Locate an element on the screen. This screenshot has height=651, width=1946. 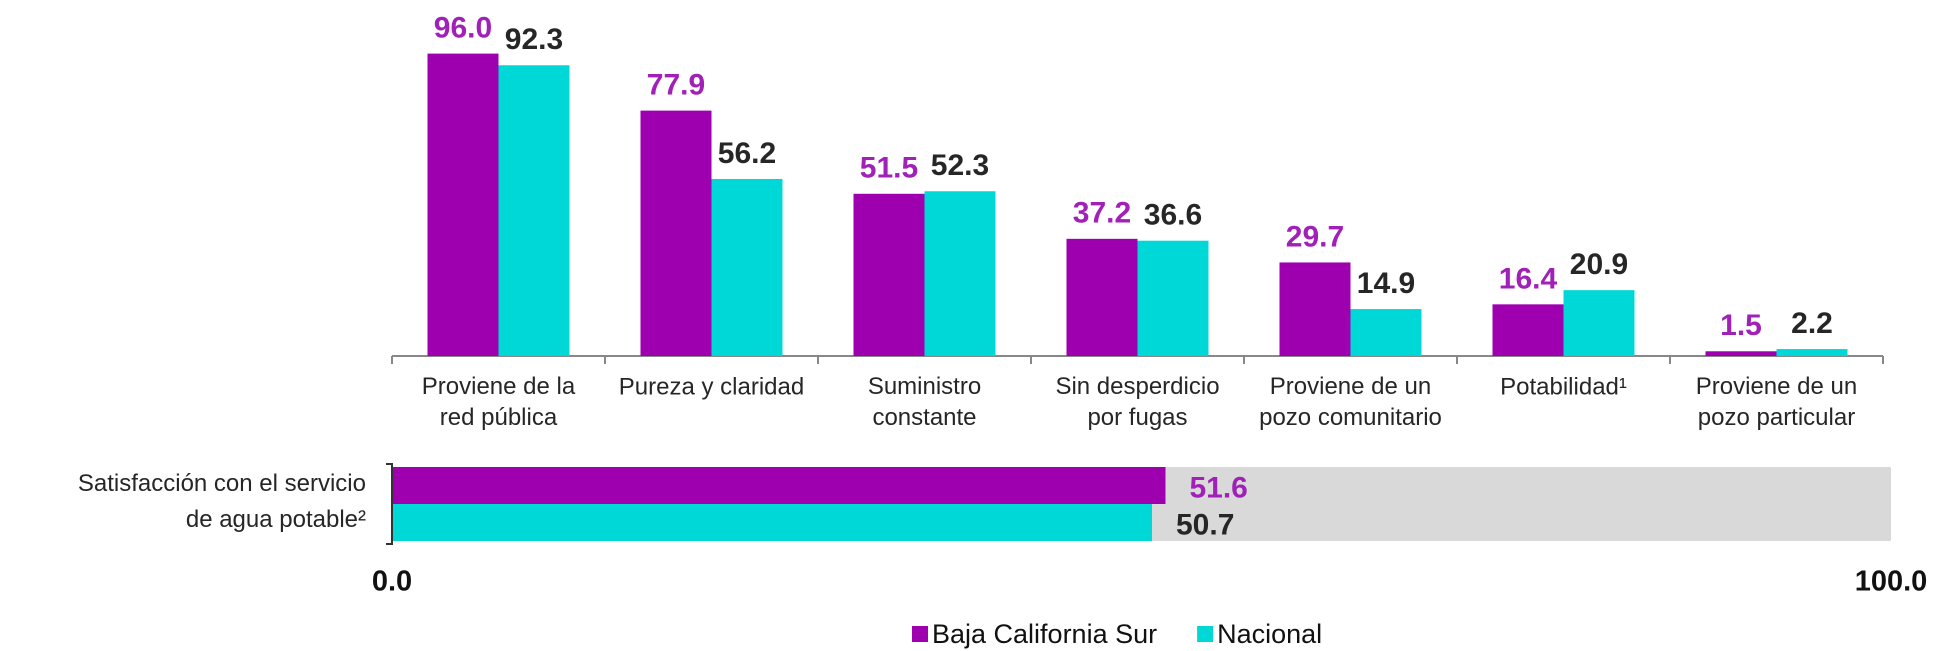
x-tick-label: Suministro constante is located at coordinates (924, 402).